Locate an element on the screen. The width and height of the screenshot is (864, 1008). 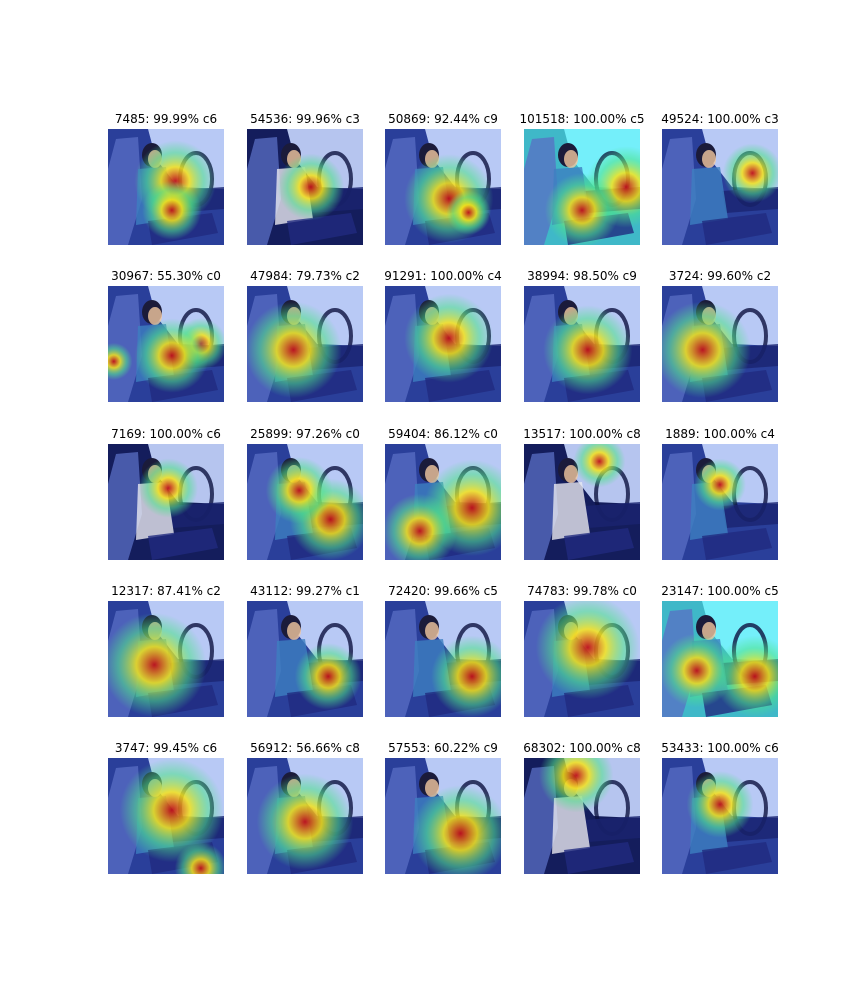
thumbnail-caption: 1889: 100.00% c4 is located at coordinates (720, 434).